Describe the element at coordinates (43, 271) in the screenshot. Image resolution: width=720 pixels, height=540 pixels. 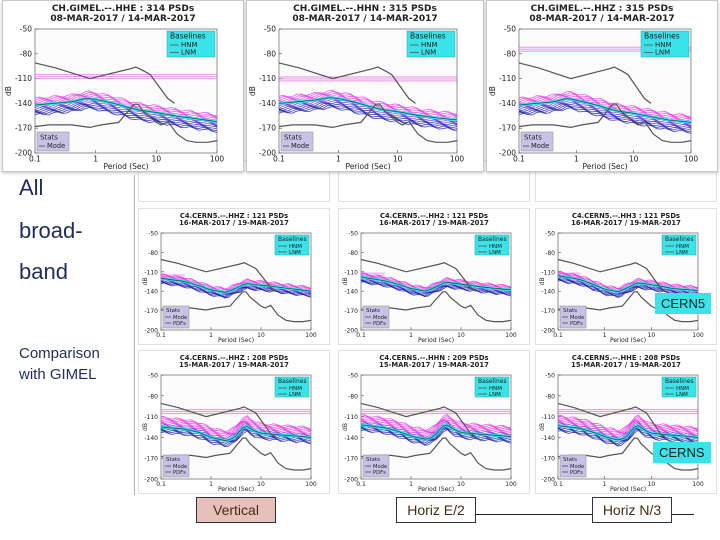
I see `slide-text-band: band` at that location.